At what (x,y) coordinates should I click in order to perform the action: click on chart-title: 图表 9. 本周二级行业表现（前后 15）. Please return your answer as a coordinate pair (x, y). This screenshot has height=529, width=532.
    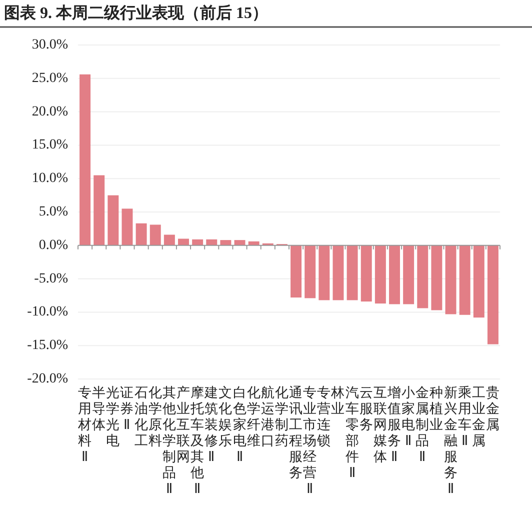
    Looking at the image, I should click on (136, 13).